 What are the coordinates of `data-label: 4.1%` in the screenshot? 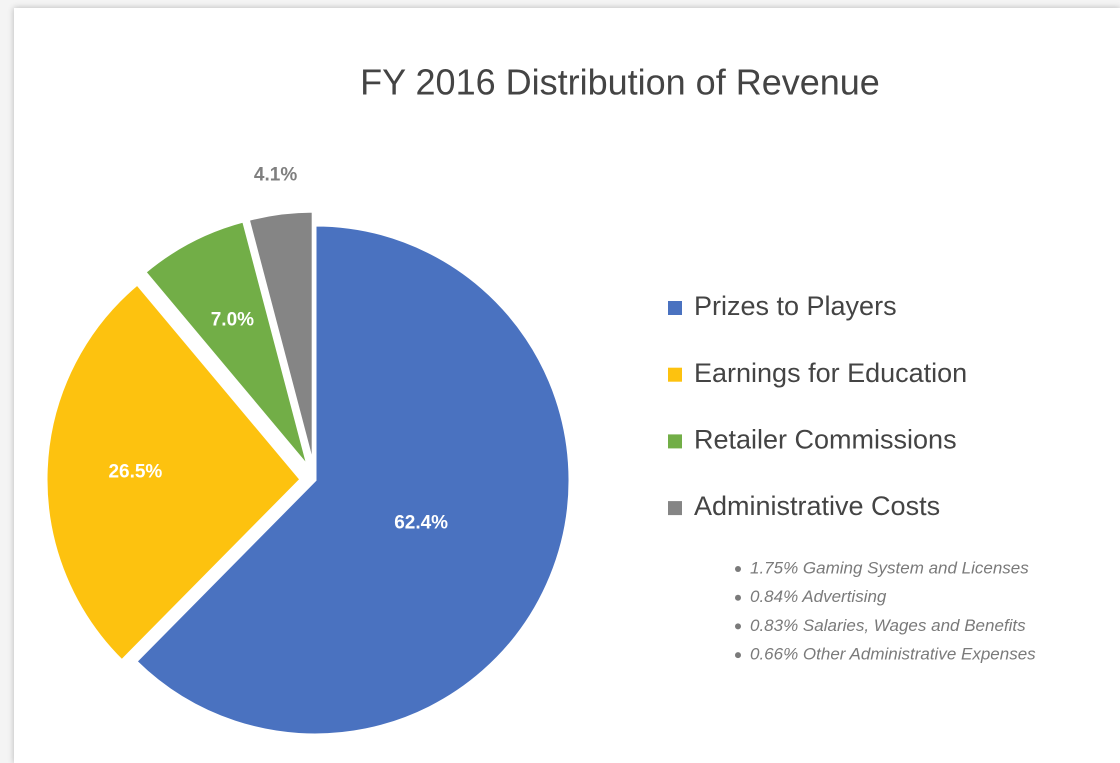 It's located at (275, 175).